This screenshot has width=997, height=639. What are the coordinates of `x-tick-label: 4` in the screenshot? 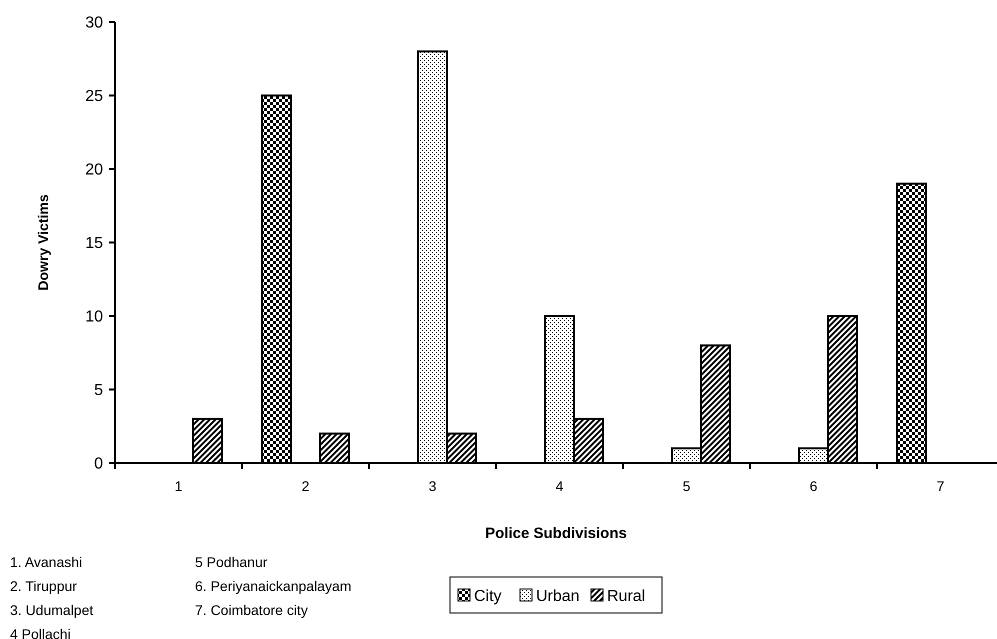 It's located at (560, 486).